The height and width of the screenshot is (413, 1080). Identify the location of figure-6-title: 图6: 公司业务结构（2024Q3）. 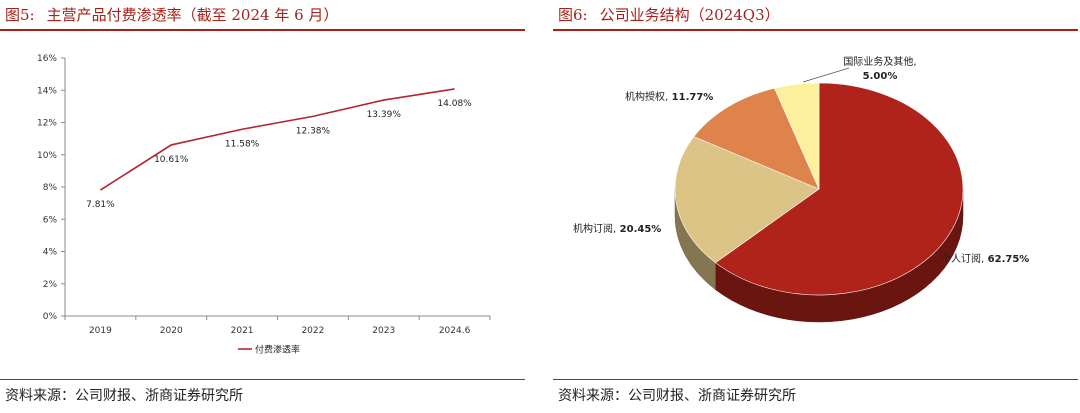
(669, 14).